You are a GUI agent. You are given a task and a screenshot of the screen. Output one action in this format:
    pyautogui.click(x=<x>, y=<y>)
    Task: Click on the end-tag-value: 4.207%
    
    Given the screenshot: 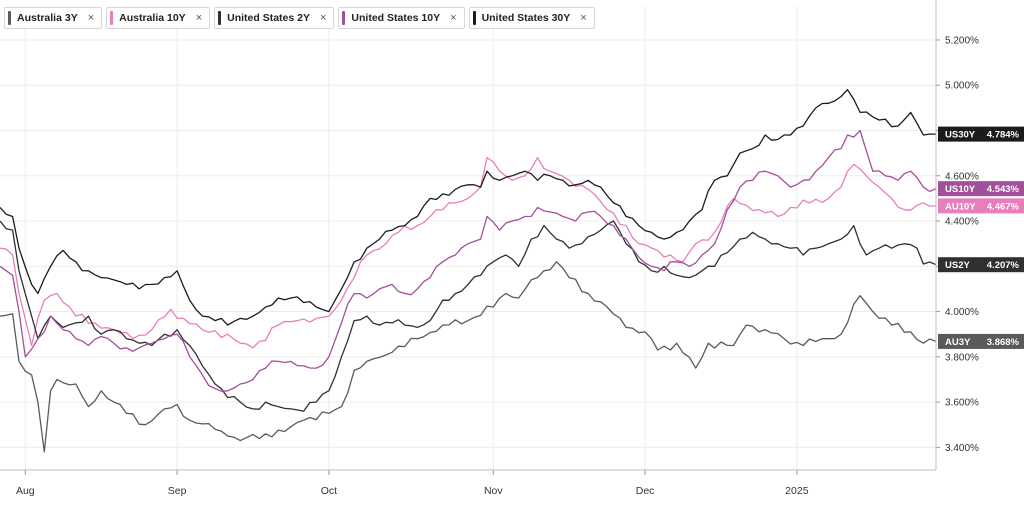 What is the action you would take?
    pyautogui.click(x=1003, y=265)
    